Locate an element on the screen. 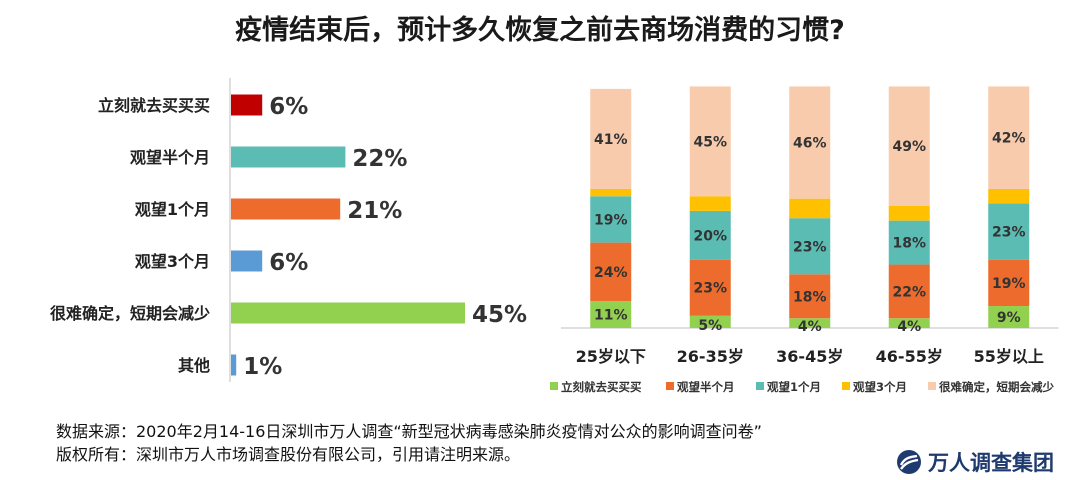  segment-value-label: 45% is located at coordinates (710, 142).